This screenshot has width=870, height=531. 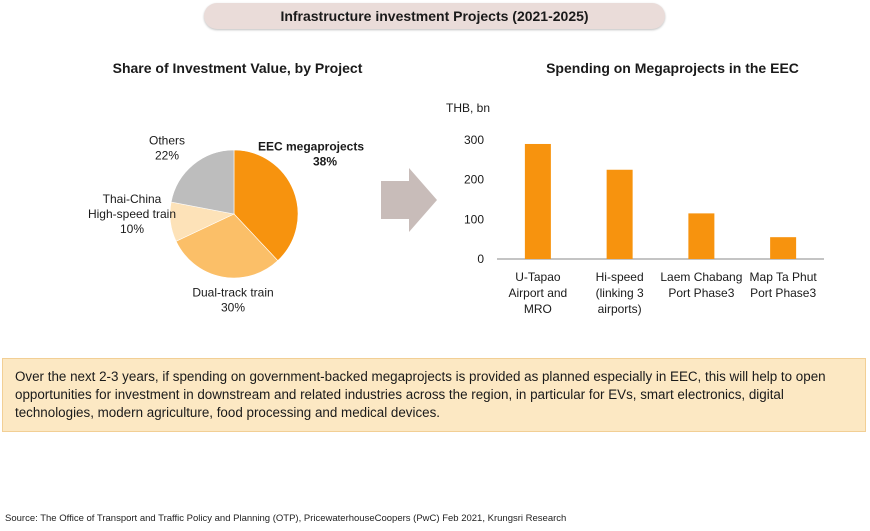 I want to click on bar-laem-chabang-port-phase3, so click(x=701, y=236).